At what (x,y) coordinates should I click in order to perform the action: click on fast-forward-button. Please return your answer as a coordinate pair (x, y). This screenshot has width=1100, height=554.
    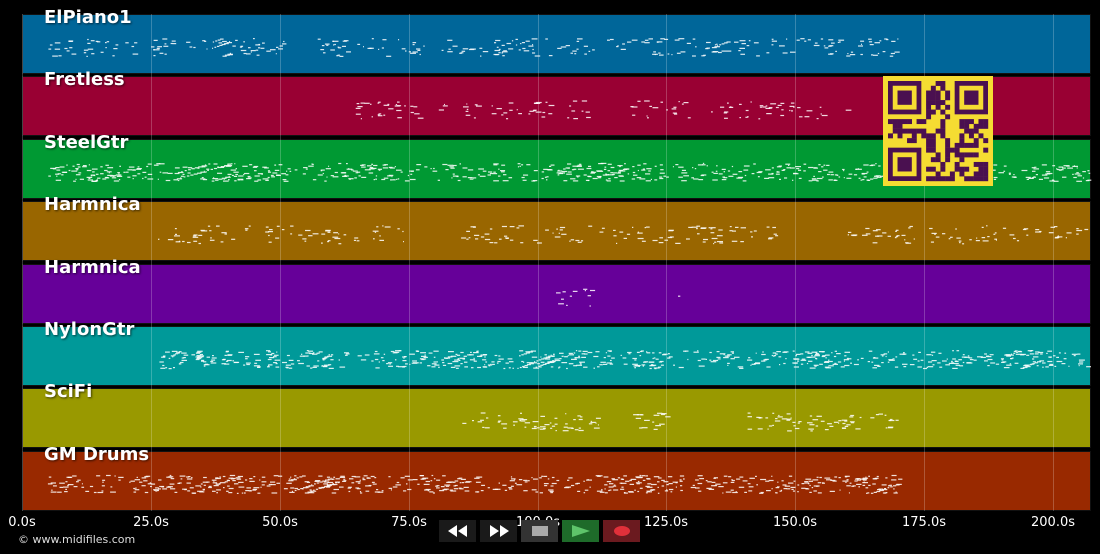
    Looking at the image, I should click on (498, 531).